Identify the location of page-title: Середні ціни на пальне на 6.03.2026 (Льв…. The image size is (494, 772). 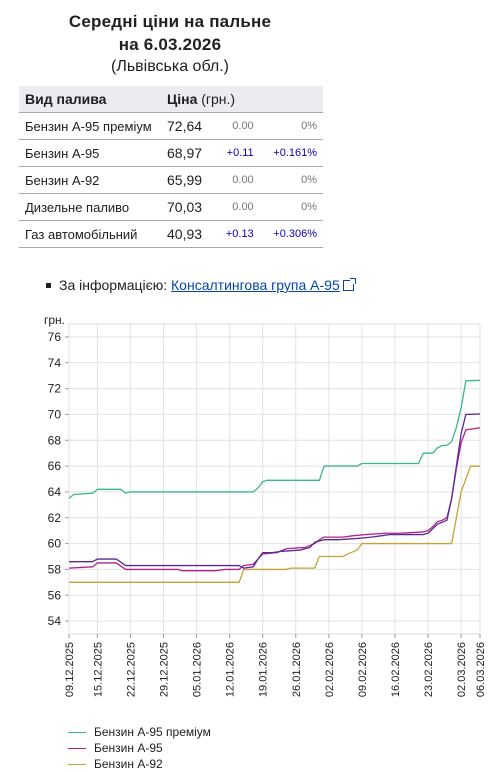
(170, 44).